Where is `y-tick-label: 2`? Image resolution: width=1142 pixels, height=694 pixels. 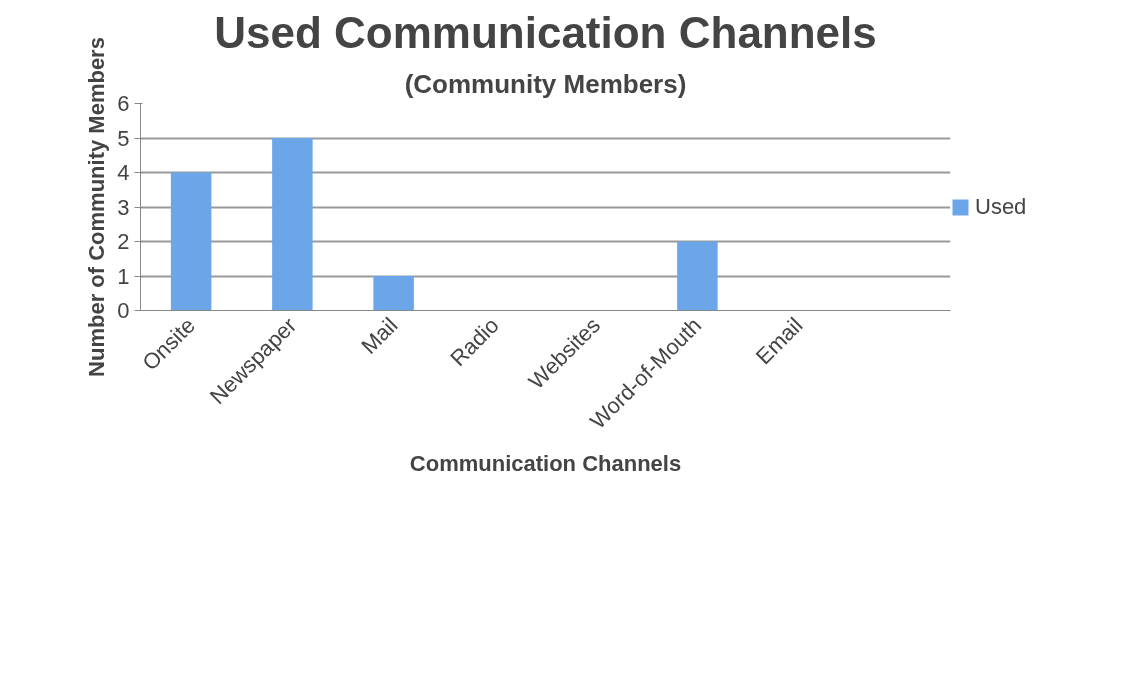 y-tick-label: 2 is located at coordinates (123, 241).